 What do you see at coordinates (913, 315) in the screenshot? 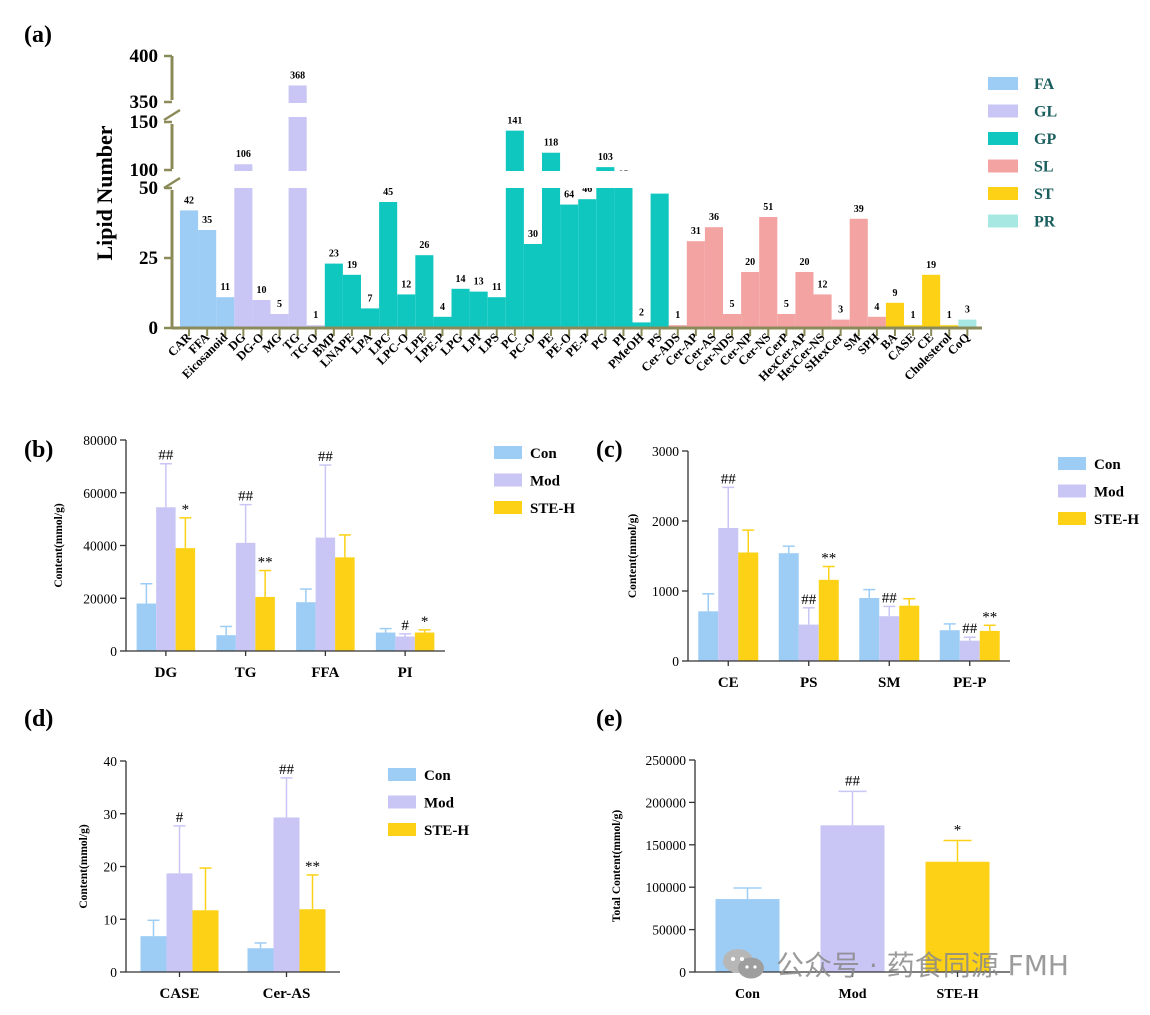
I see `bar-a-label-CASE: 1` at bounding box center [913, 315].